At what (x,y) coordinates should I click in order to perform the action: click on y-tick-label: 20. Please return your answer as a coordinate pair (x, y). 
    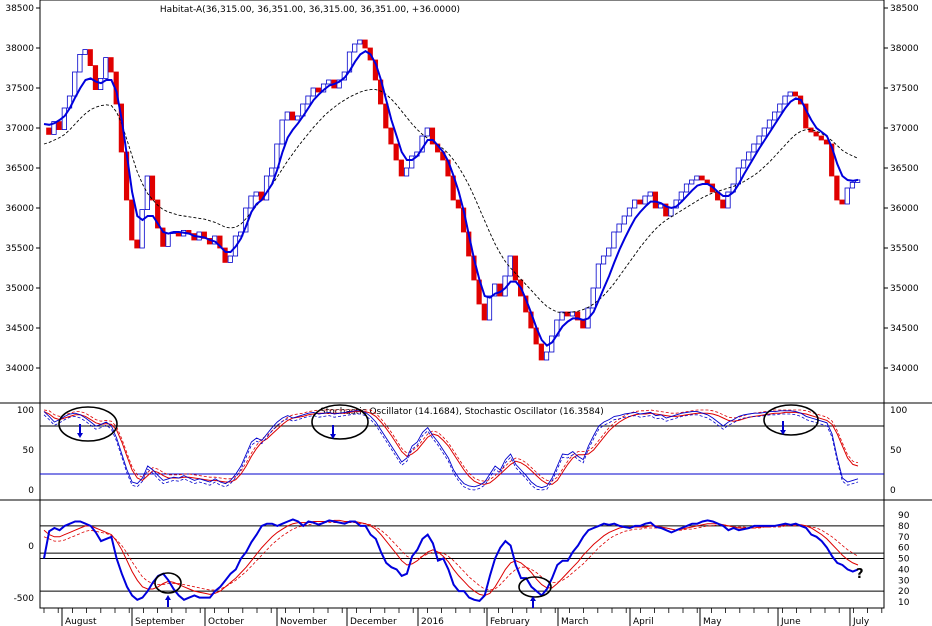
    Looking at the image, I should click on (904, 592).